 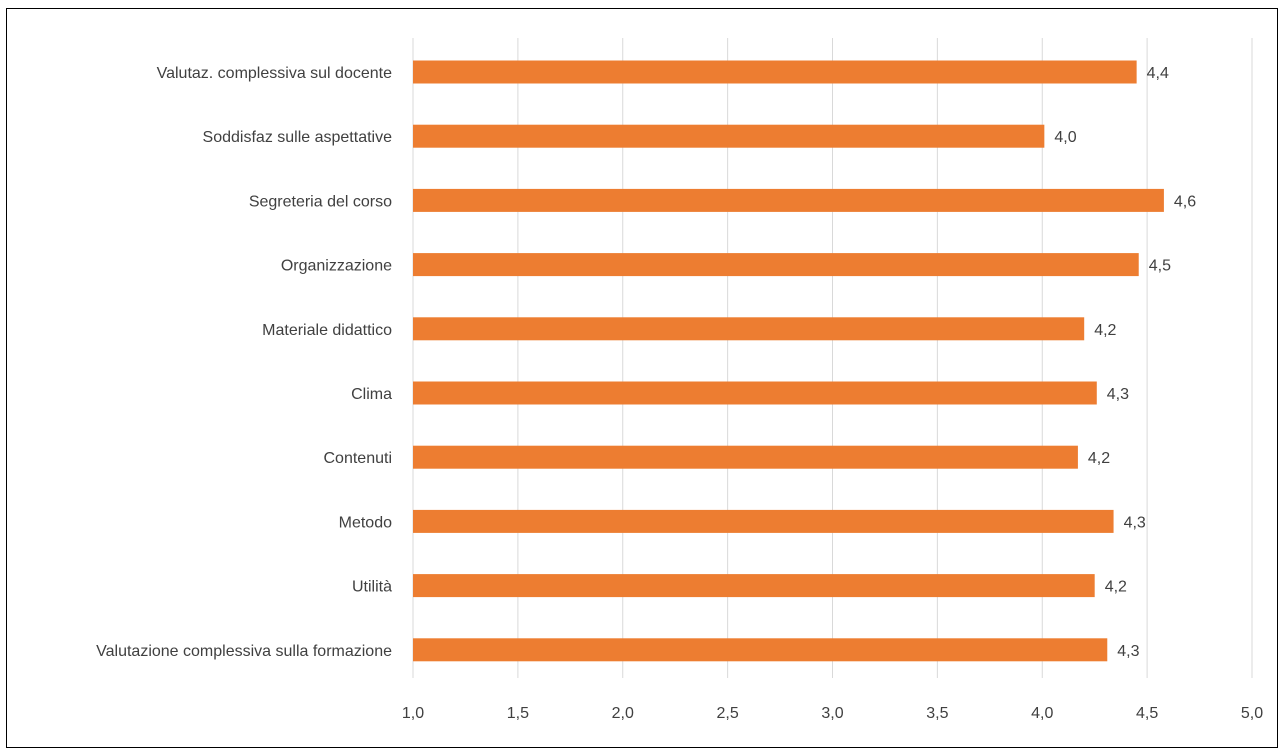 I want to click on category-label: Organizzazione, so click(x=336, y=266).